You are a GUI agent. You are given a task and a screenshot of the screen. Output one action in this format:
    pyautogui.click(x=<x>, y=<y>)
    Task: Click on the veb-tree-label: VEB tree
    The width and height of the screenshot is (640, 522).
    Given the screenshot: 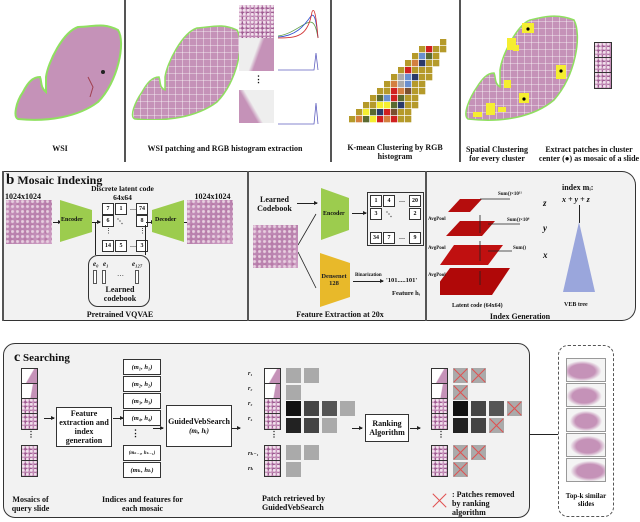 What is the action you would take?
    pyautogui.click(x=576, y=305)
    